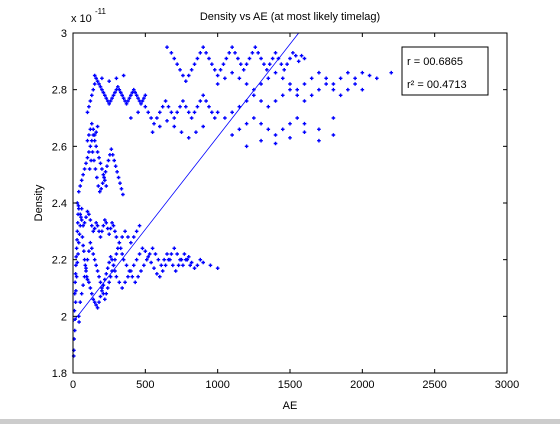 The width and height of the screenshot is (560, 424). Describe the element at coordinates (101, 11) in the screenshot. I see `y-axis-exponent-power: -11` at that location.